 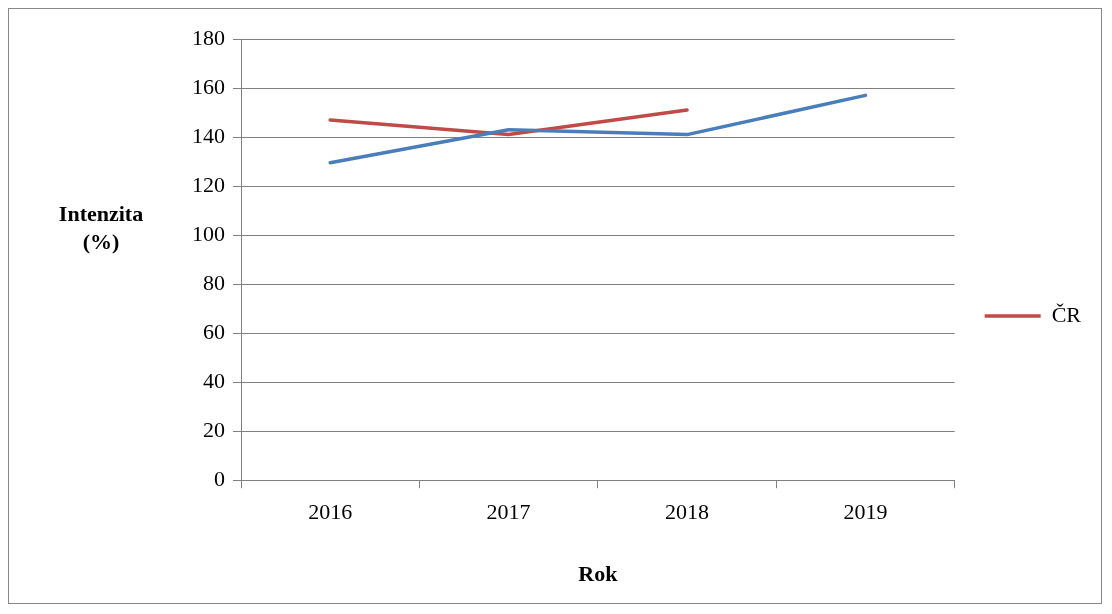 What do you see at coordinates (214, 429) in the screenshot?
I see `y-tick-label: 20` at bounding box center [214, 429].